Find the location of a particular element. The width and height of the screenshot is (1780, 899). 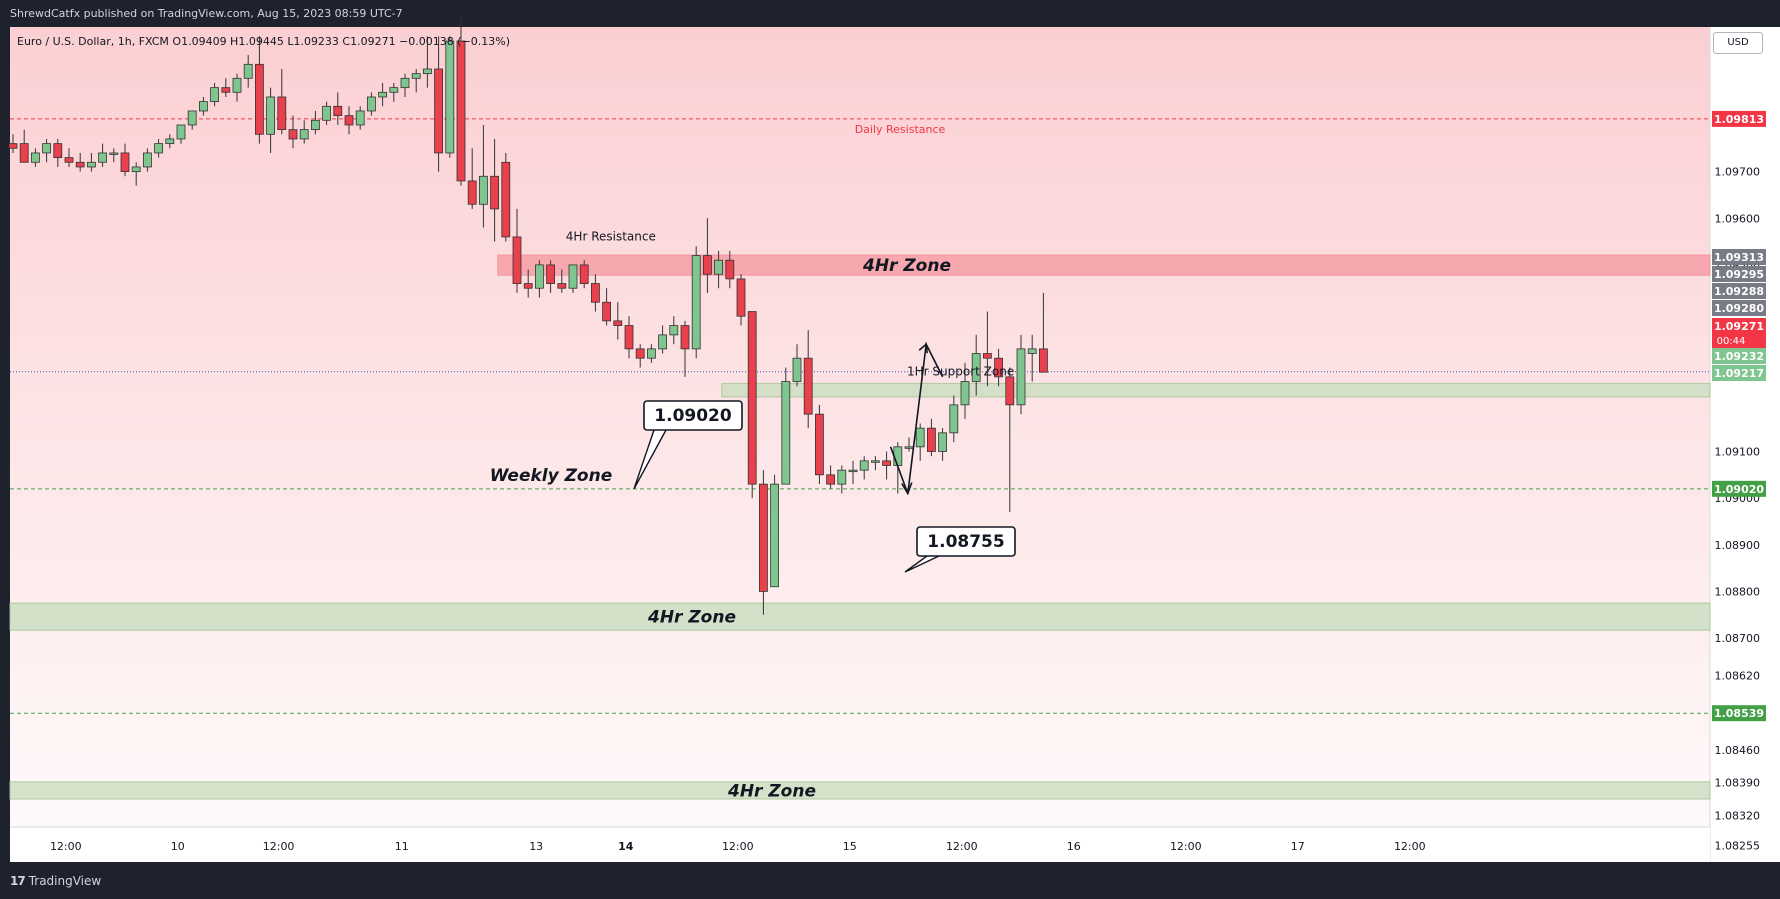

price-tag-0: 1.09313 is located at coordinates (1739, 257).